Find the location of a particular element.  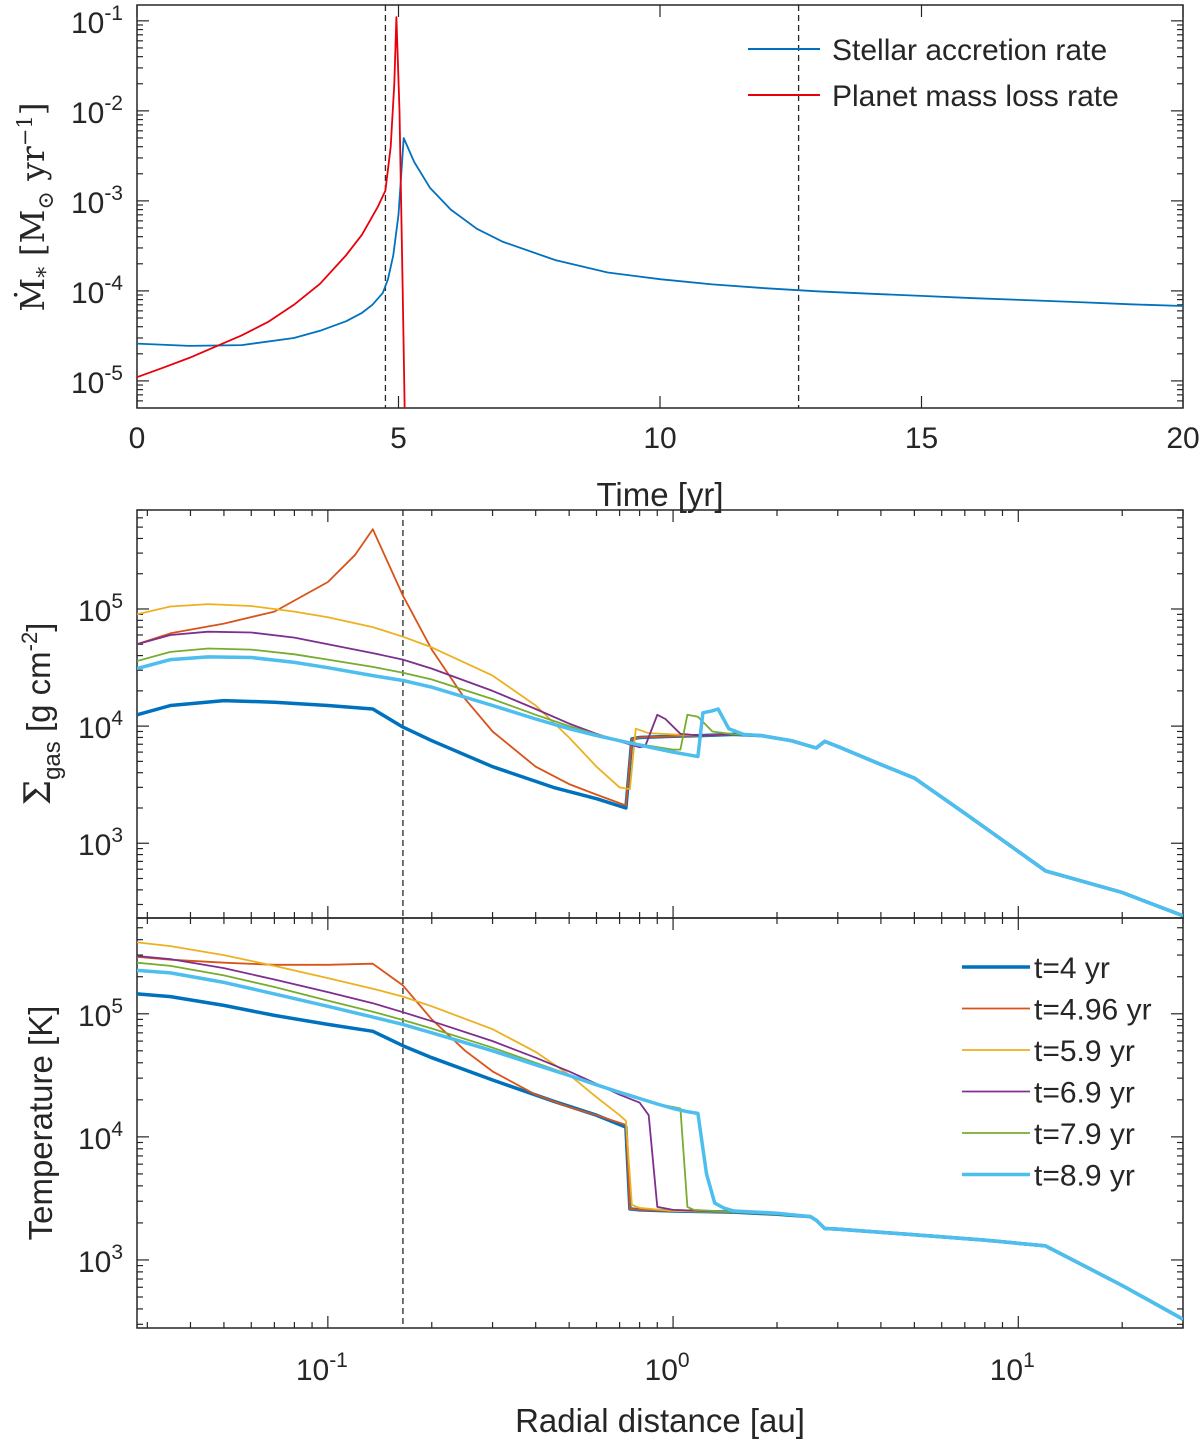

y-tick-label: 10⁻² is located at coordinates (97, 111).